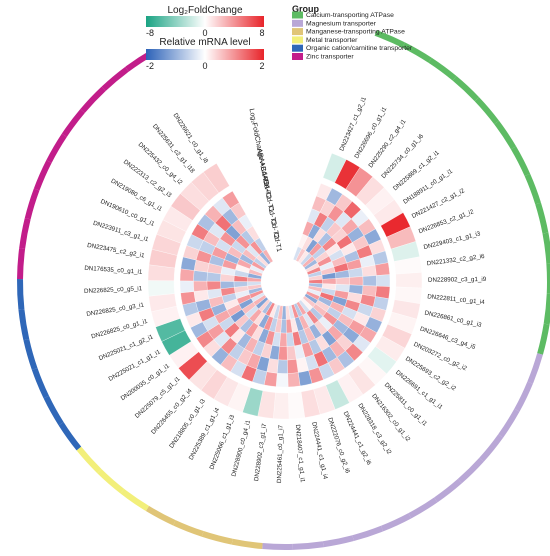  I want to click on foldchange-tick-max: 8, so click(261, 33).